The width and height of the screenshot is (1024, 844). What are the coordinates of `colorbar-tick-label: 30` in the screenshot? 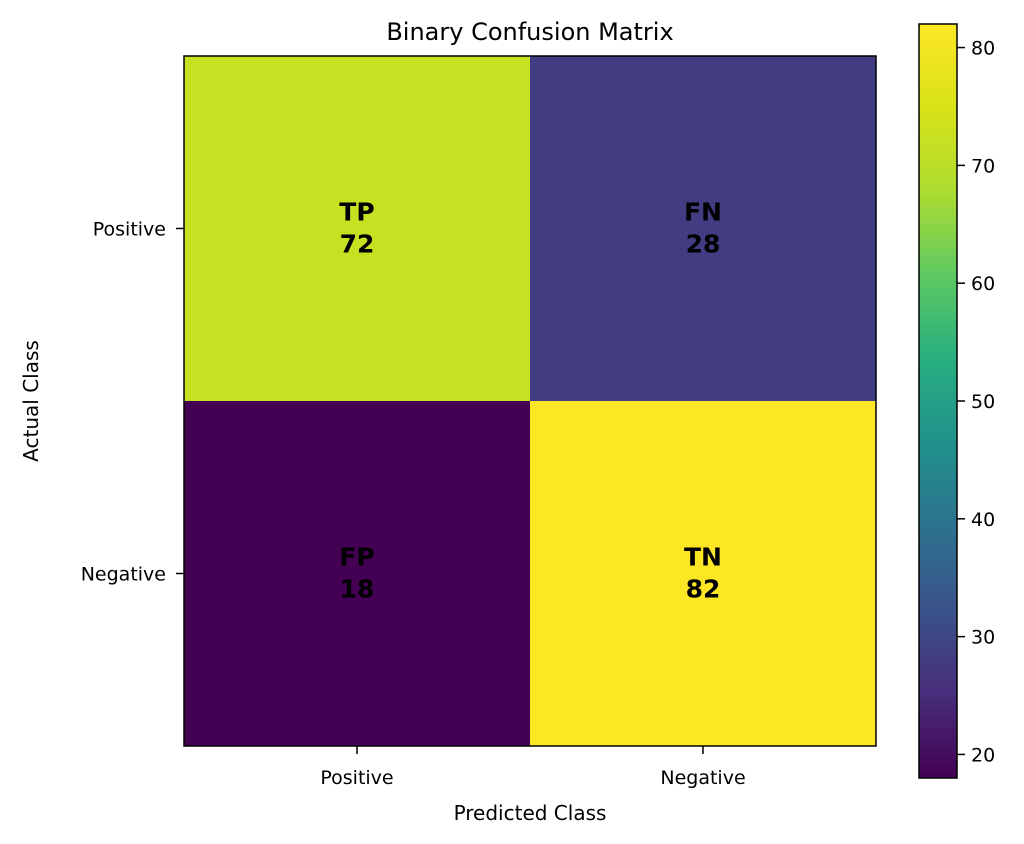 It's located at (983, 638).